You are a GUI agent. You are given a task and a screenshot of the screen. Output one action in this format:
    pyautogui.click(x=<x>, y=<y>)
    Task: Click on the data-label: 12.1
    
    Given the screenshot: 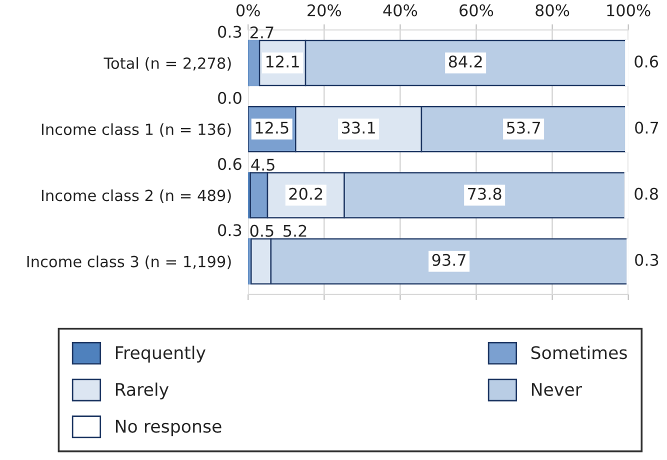 What is the action you would take?
    pyautogui.click(x=282, y=62)
    